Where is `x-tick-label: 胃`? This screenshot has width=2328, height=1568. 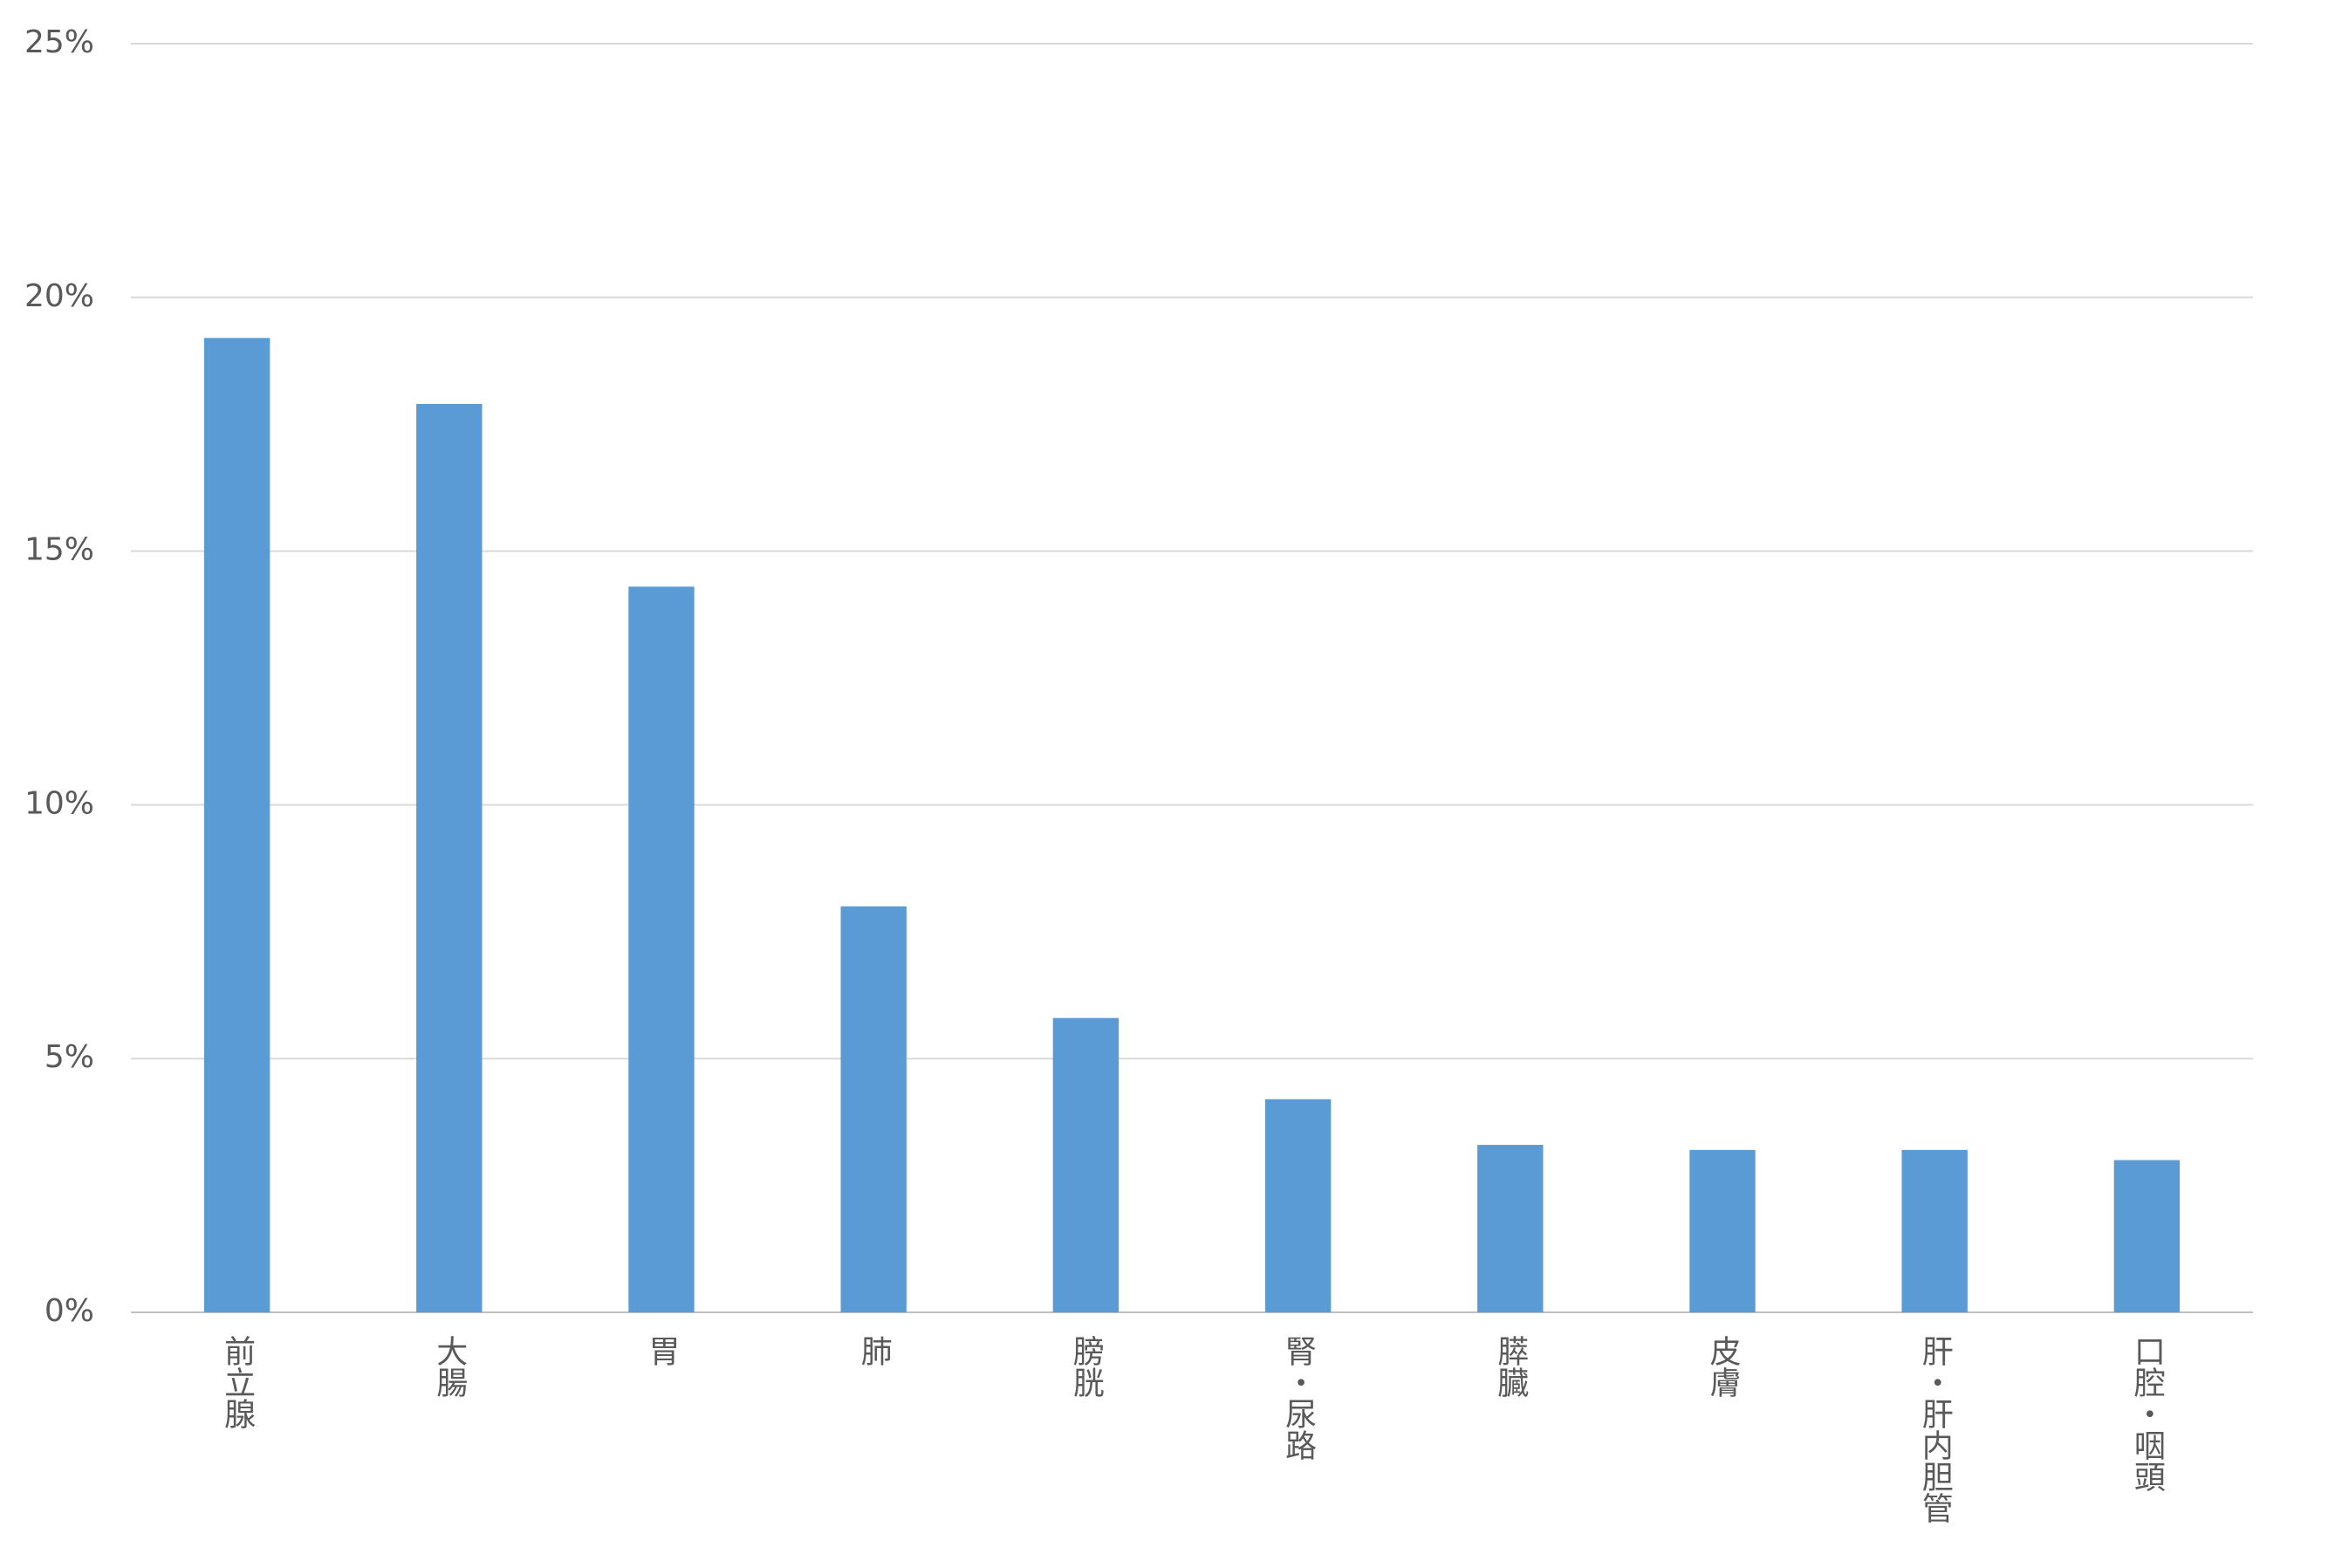
x-tick-label: 胃 is located at coordinates (662, 1350).